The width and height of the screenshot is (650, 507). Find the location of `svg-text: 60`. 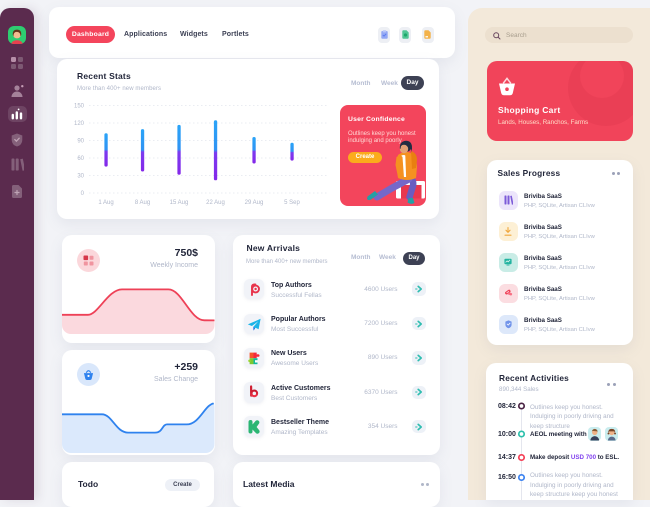

svg-text: 60 is located at coordinates (80, 159).